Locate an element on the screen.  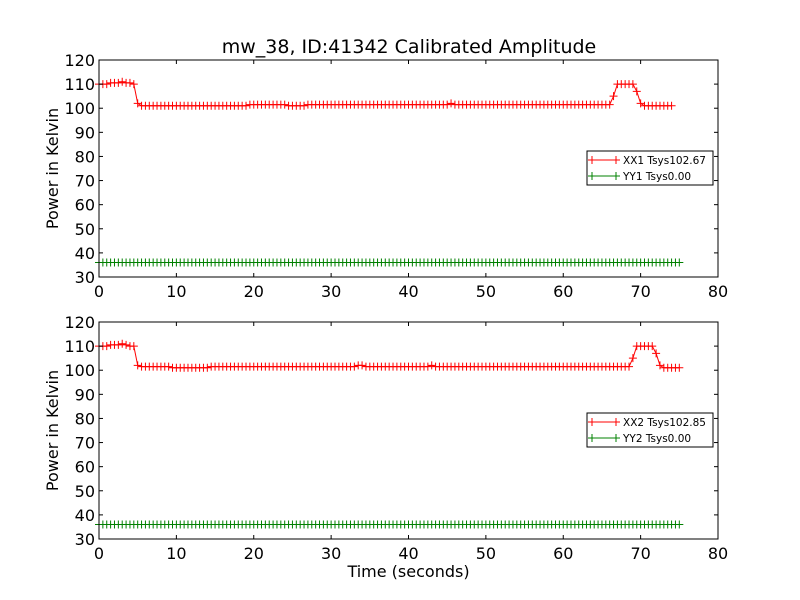
series-xx1 is located at coordinates (385, 93).